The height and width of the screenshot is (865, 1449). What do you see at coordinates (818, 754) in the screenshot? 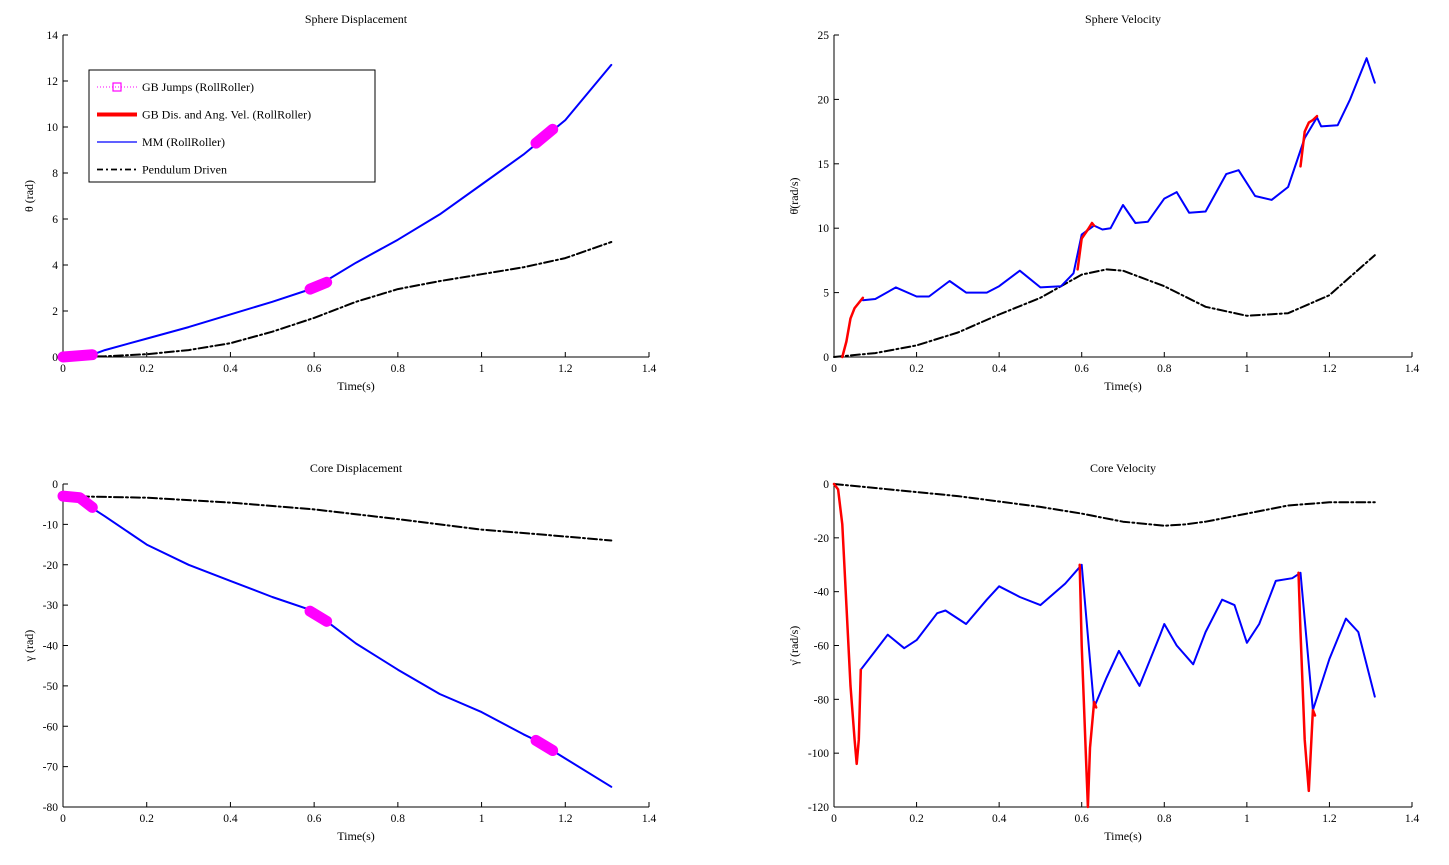
I see `y-tick-label: -100` at bounding box center [818, 754].